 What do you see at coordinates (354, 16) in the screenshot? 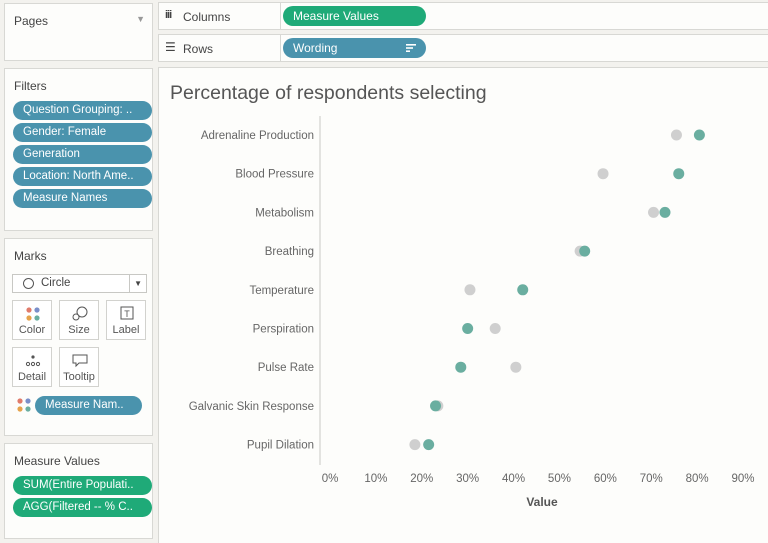
I see `columns-measure-values-pill: Measure Values` at bounding box center [354, 16].